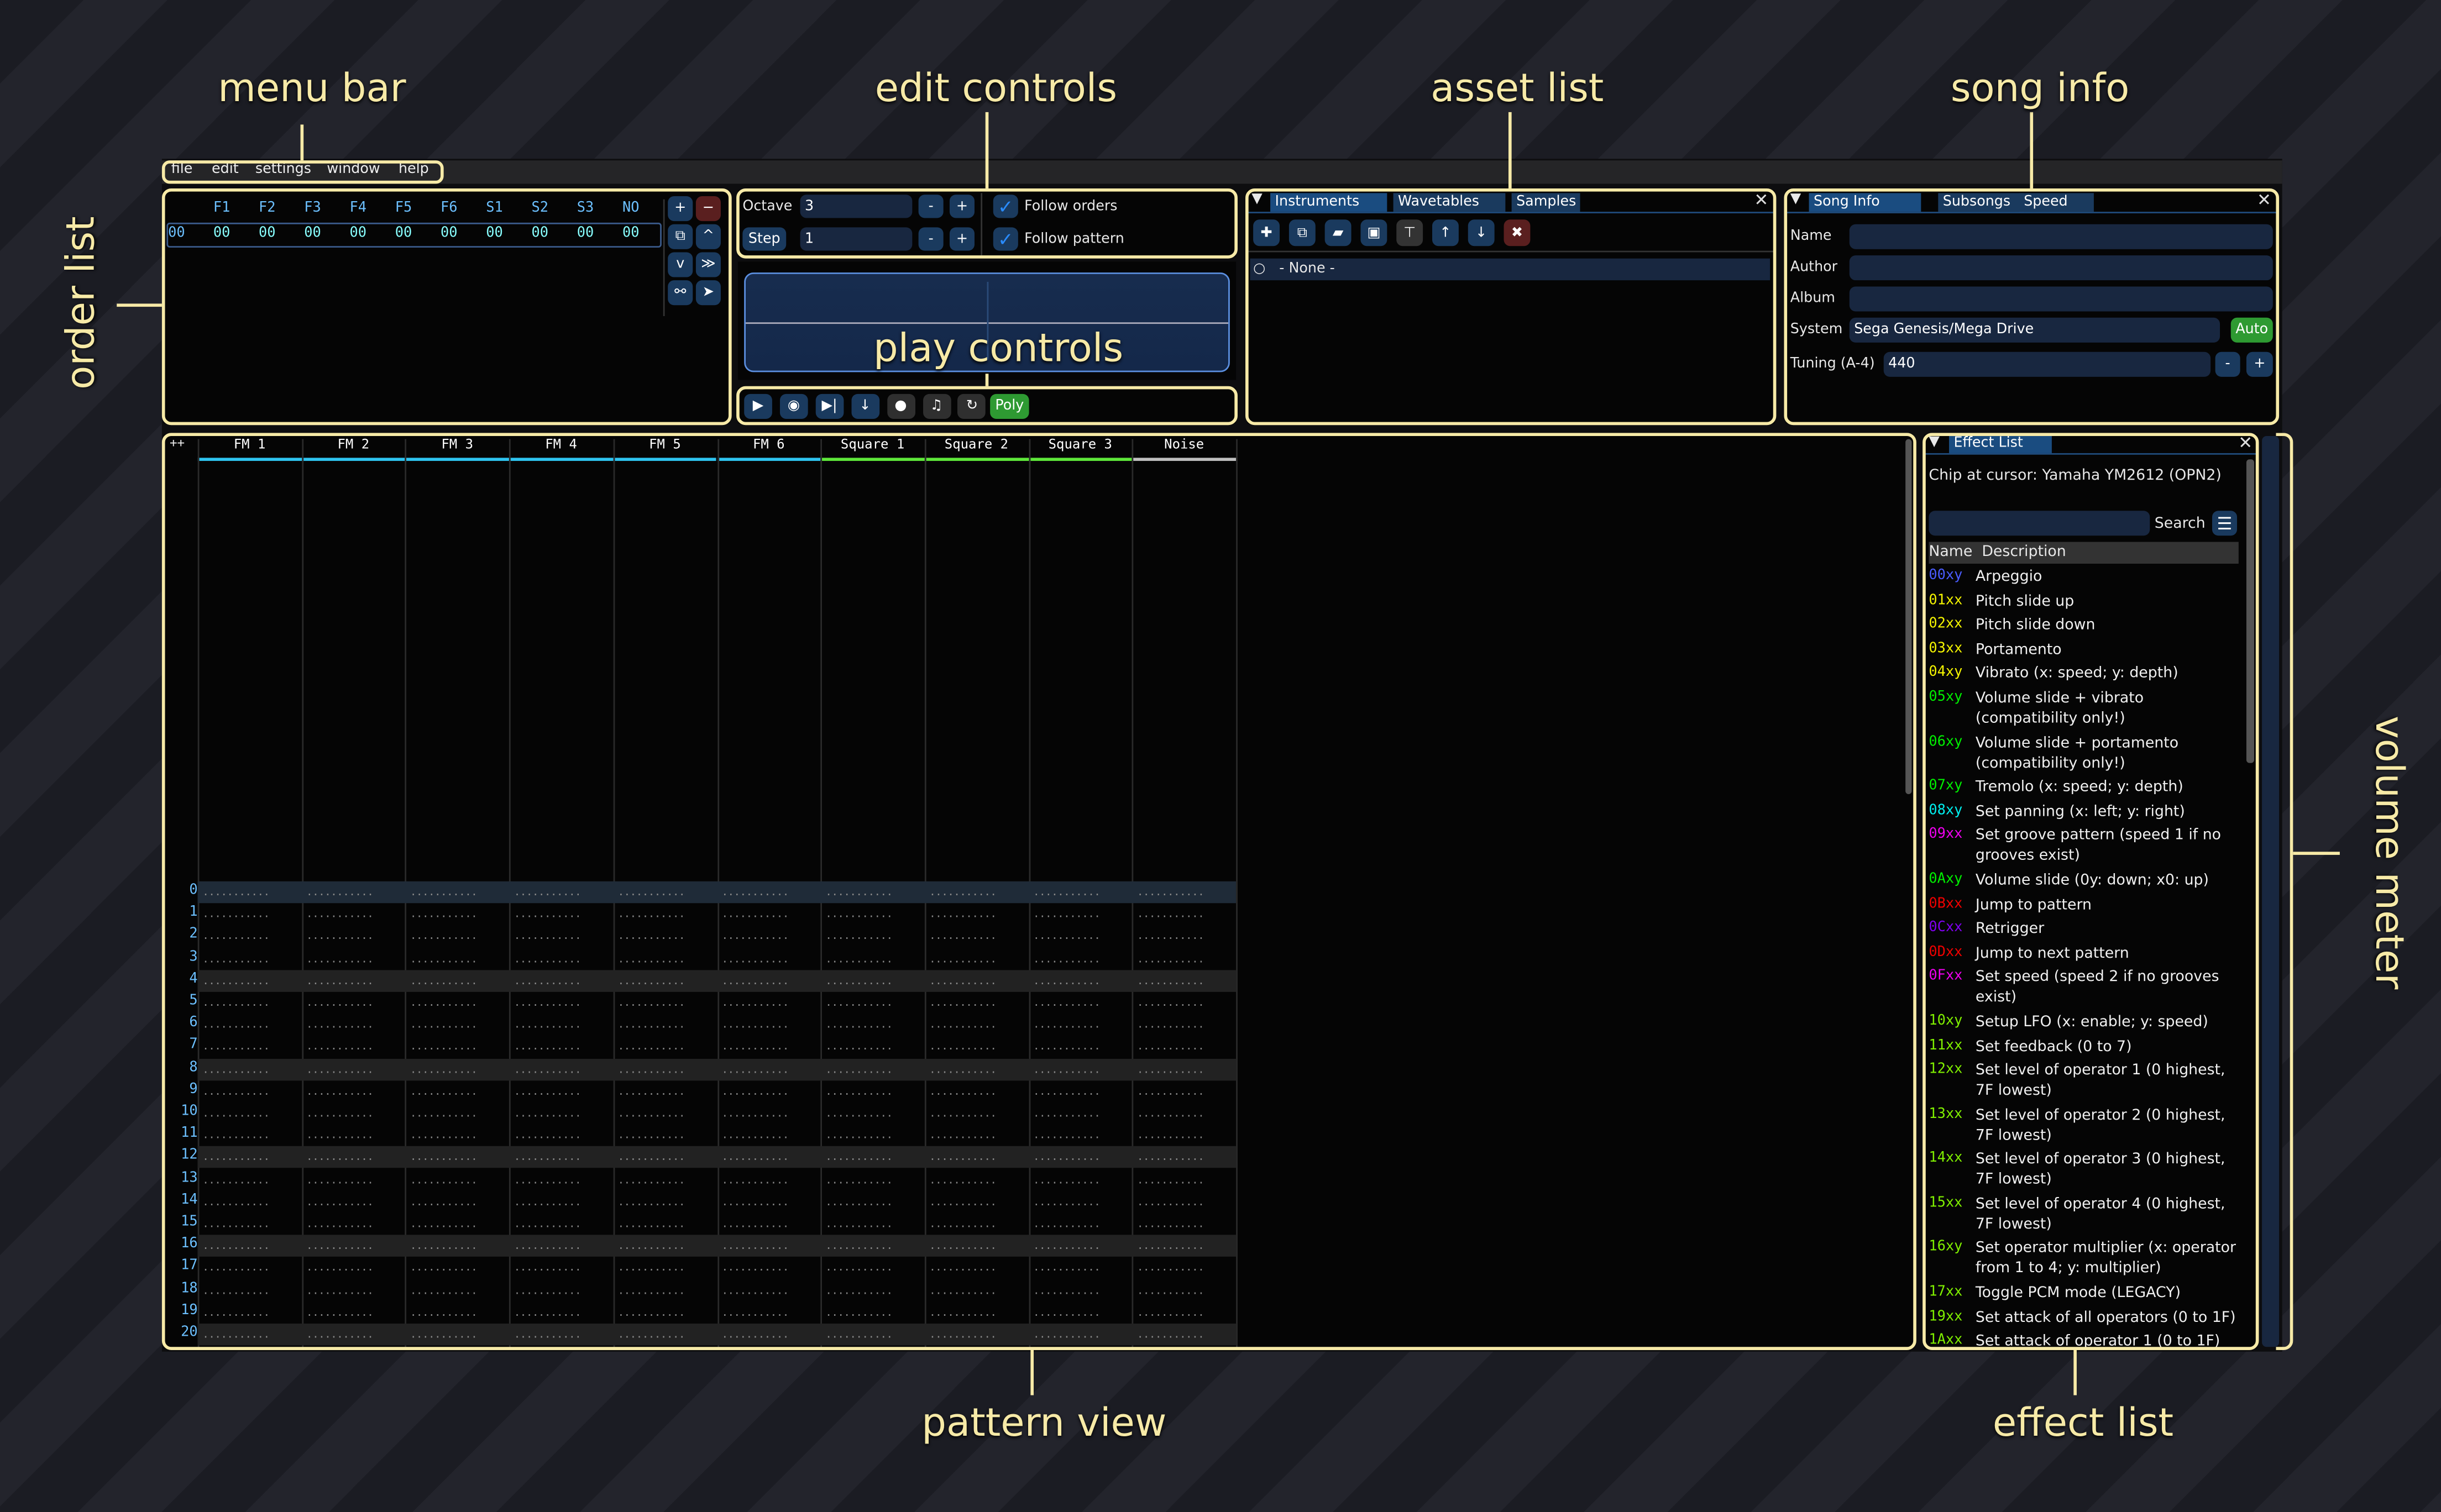 The width and height of the screenshot is (2441, 1512). Describe the element at coordinates (758, 406) in the screenshot. I see `play-button: ▶` at that location.